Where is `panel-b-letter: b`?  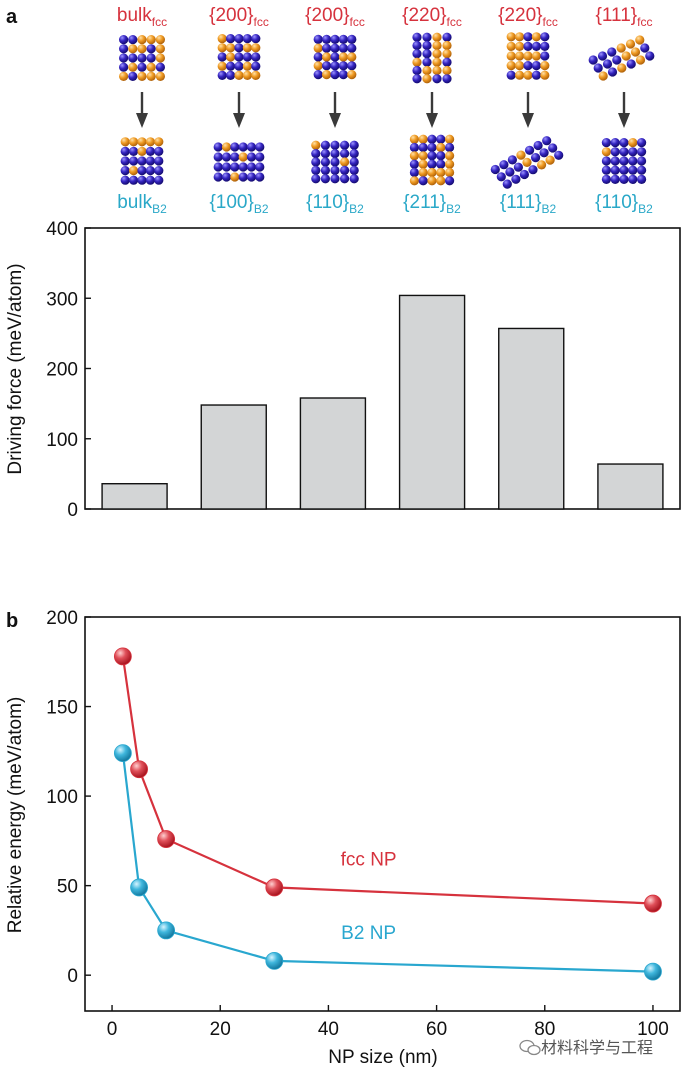 panel-b-letter: b is located at coordinates (12, 621).